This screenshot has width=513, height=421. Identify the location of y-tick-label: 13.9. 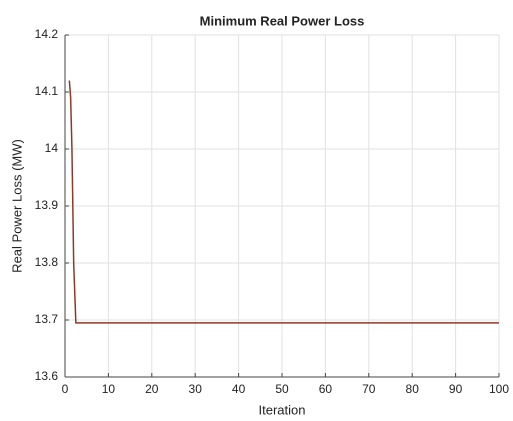
(47, 205).